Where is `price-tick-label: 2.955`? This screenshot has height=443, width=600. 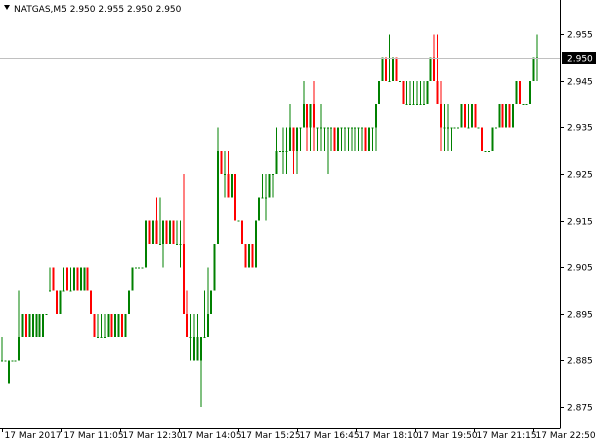
price-tick-label: 2.955 is located at coordinates (580, 36).